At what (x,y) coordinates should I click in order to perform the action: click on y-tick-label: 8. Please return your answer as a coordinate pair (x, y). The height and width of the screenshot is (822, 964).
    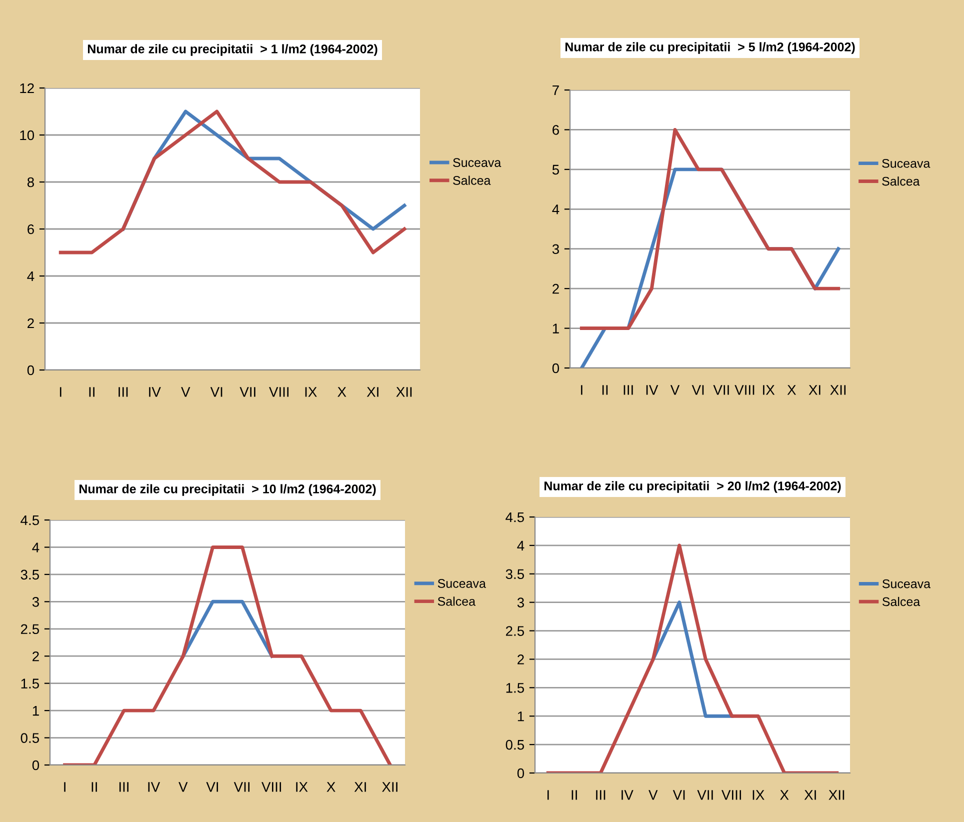
    Looking at the image, I should click on (30, 182).